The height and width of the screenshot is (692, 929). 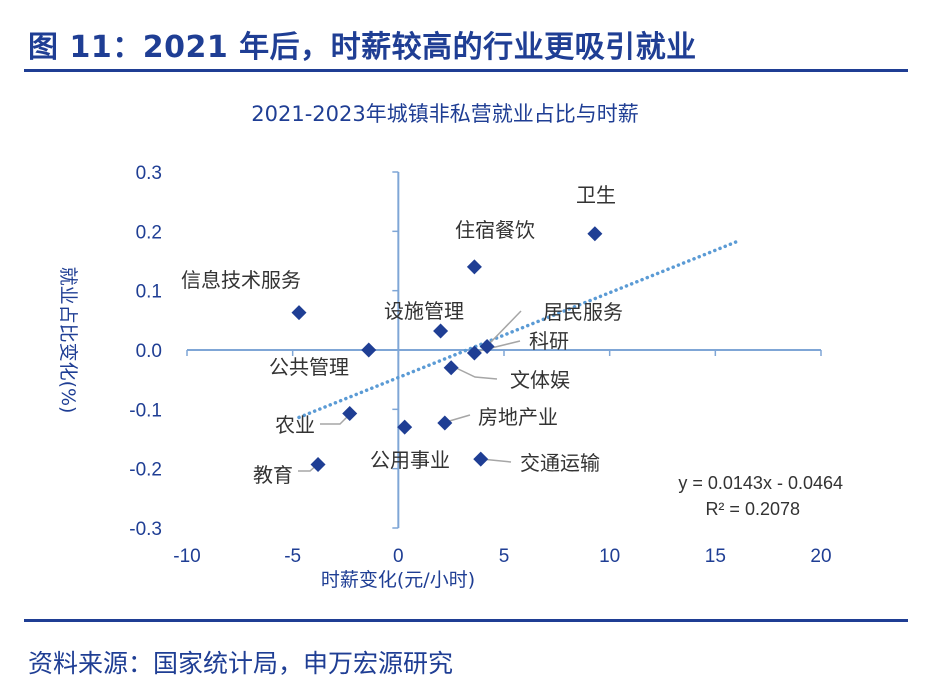 I want to click on data-point-label: 卫生, so click(x=596, y=195).